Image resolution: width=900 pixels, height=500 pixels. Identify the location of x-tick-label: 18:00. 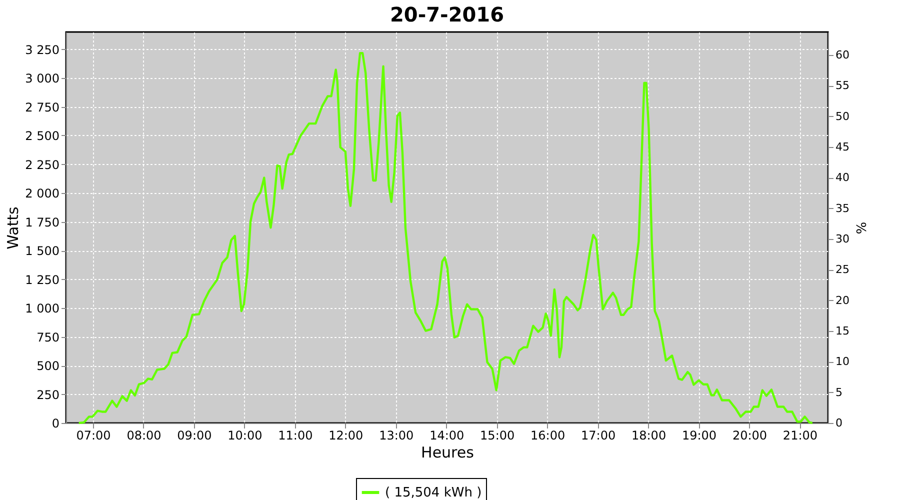
(648, 435).